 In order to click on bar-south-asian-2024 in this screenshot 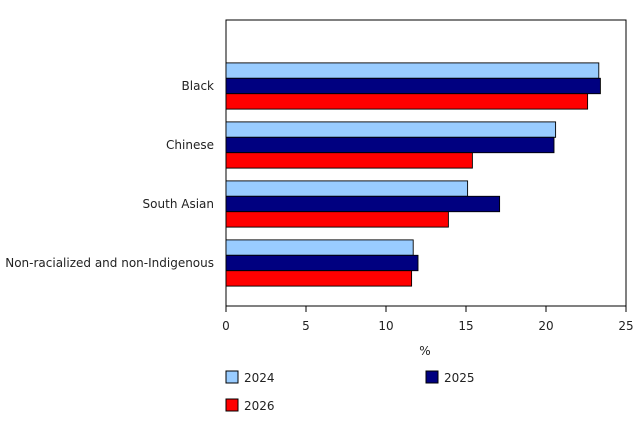, I will do `click(347, 188)`.